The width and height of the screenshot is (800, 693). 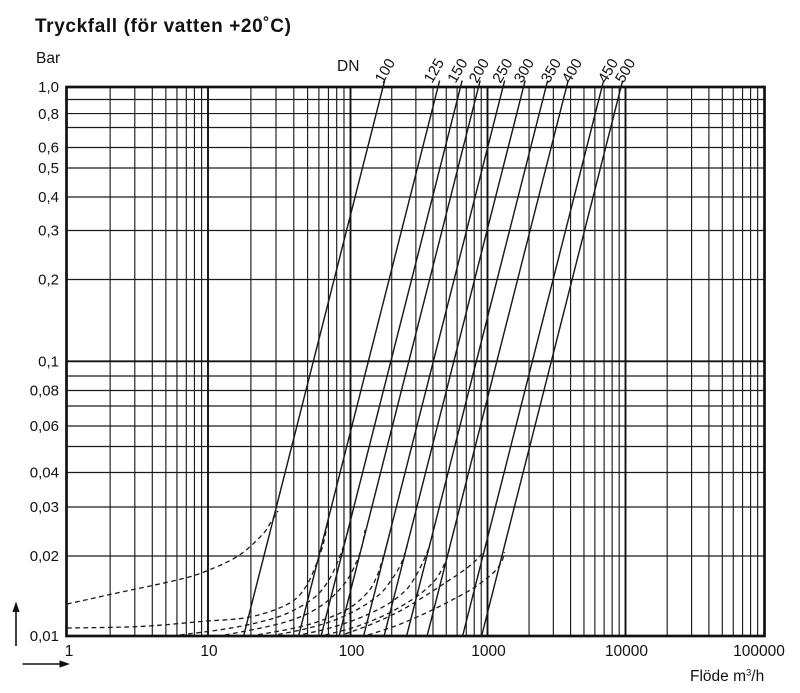 I want to click on svg-text: 200, so click(x=479, y=71).